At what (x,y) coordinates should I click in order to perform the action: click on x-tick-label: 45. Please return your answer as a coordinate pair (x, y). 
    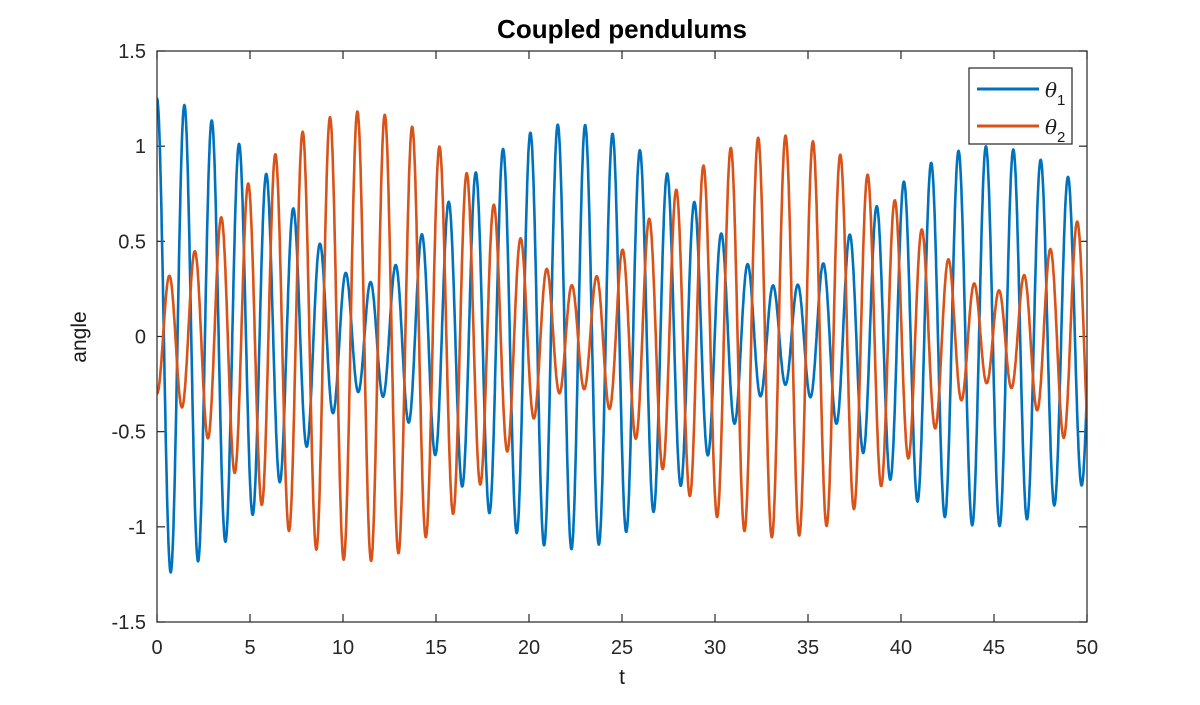
    Looking at the image, I should click on (994, 648).